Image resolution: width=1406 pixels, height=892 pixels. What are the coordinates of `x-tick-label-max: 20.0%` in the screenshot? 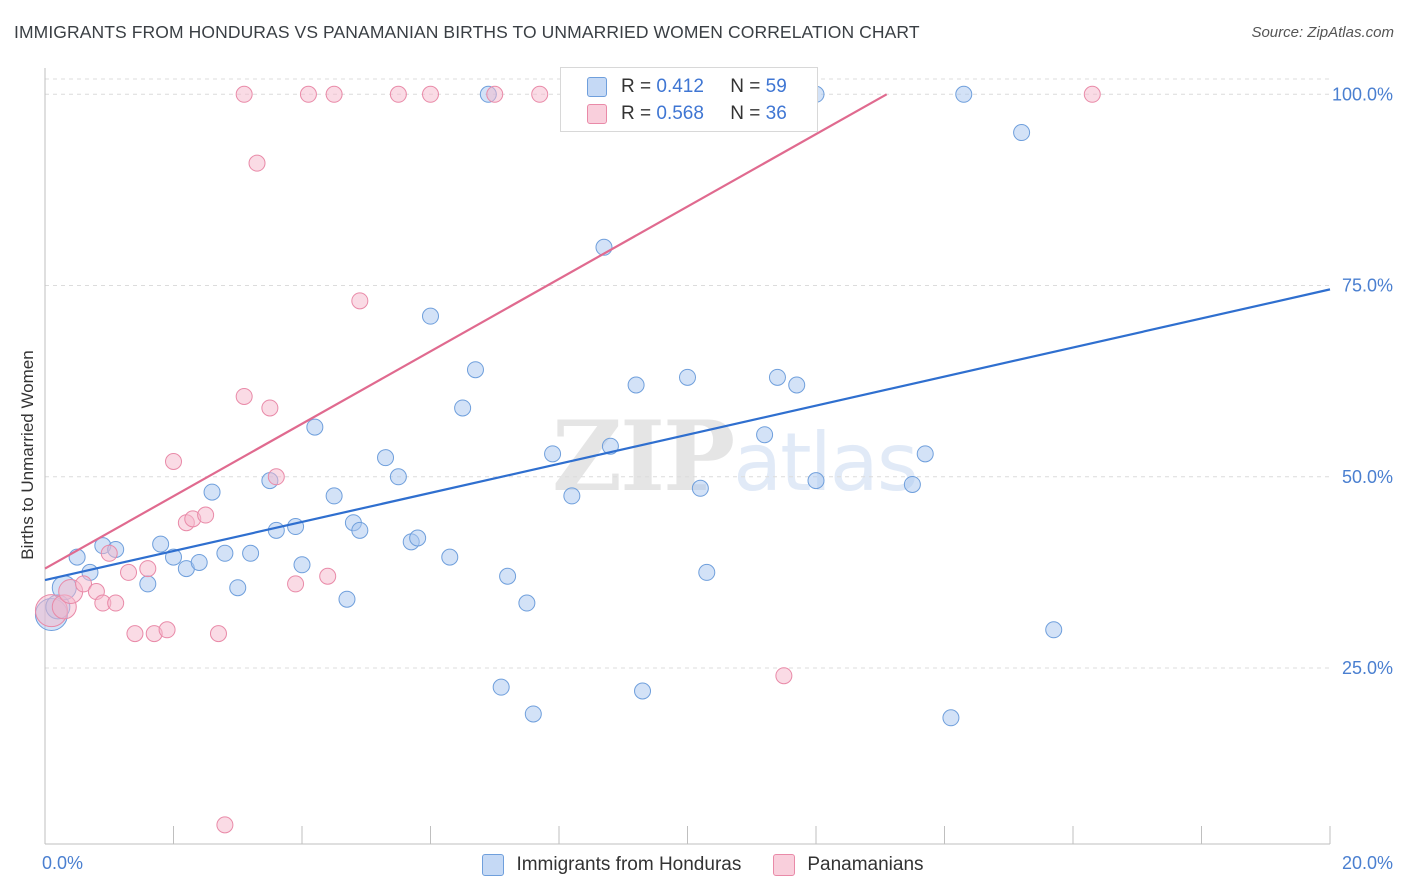 It's located at (1367, 863).